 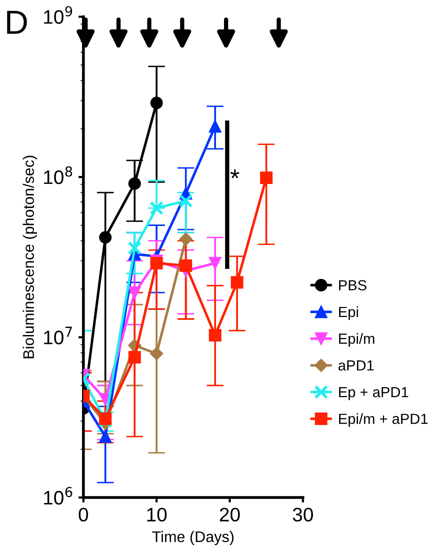 I want to click on legend-label: PBS, so click(x=352, y=285).